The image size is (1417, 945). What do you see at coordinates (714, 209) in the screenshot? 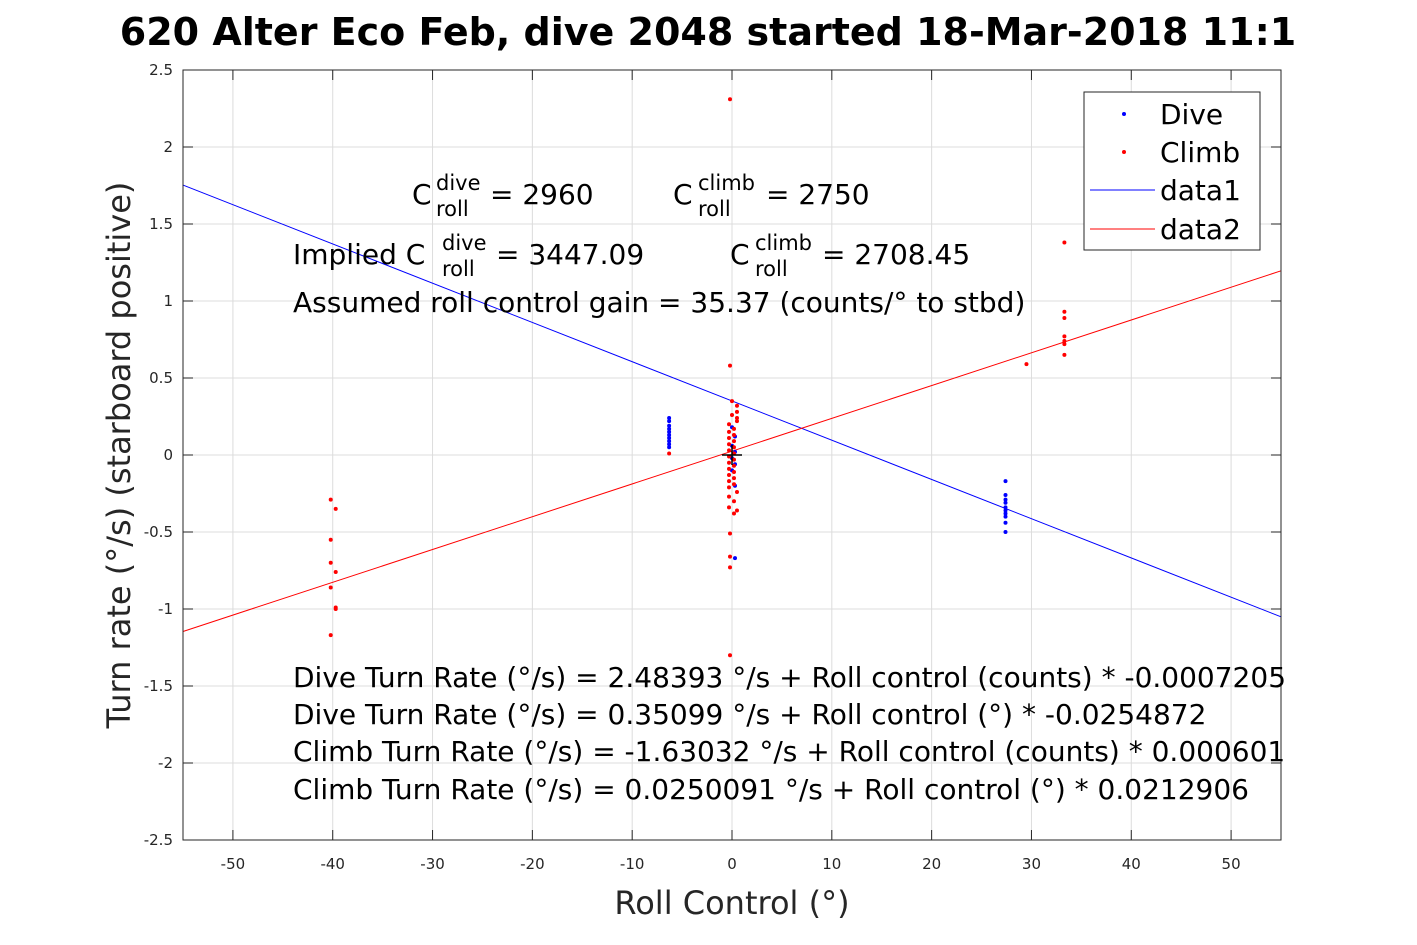
I see `c-roll-climb-sub: roll` at bounding box center [714, 209].